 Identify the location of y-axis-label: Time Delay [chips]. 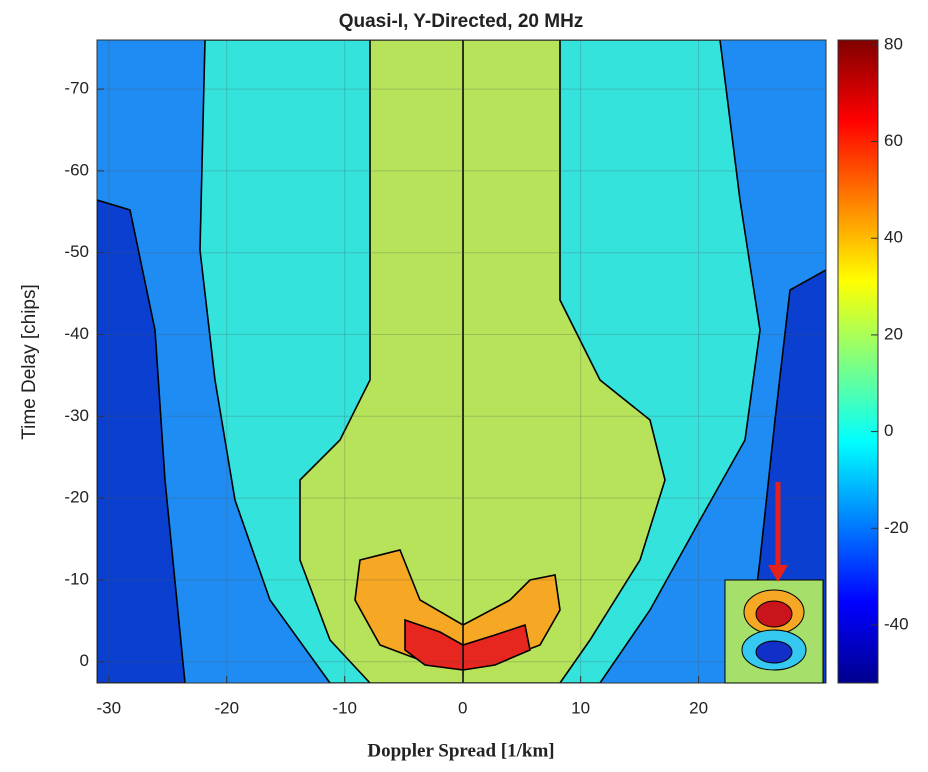
(29, 362).